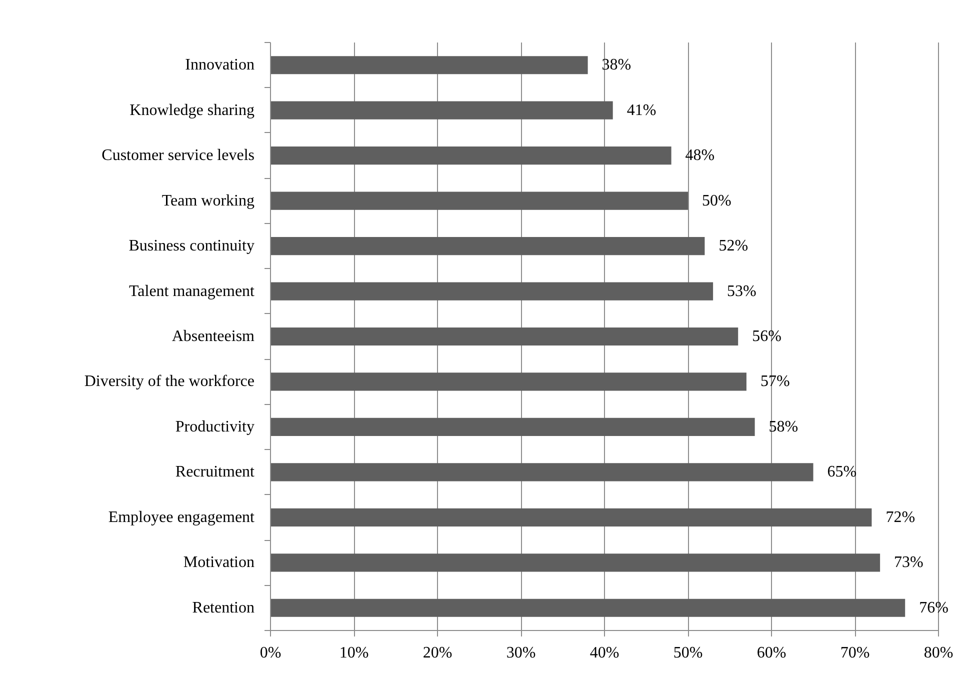  Describe the element at coordinates (717, 201) in the screenshot. I see `data-label: 50%` at that location.